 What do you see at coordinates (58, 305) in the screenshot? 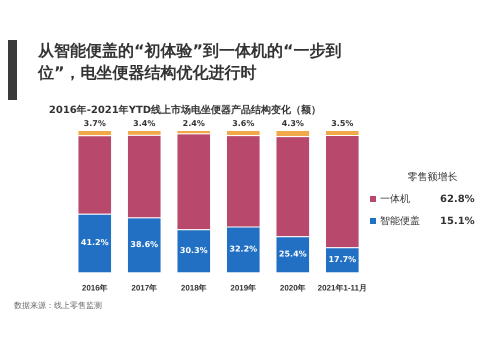
I see `source-note: 数据来源：线上零售监测` at bounding box center [58, 305].